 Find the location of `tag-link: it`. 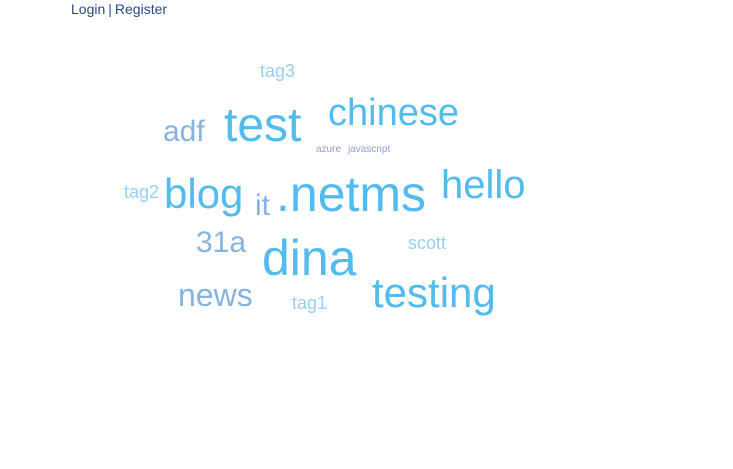

tag-link: it is located at coordinates (262, 205).